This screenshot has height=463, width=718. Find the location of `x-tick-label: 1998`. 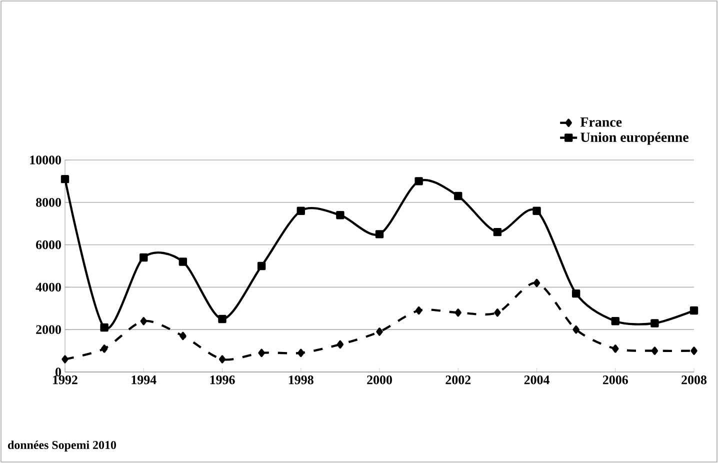

x-tick-label: 1998 is located at coordinates (301, 380).